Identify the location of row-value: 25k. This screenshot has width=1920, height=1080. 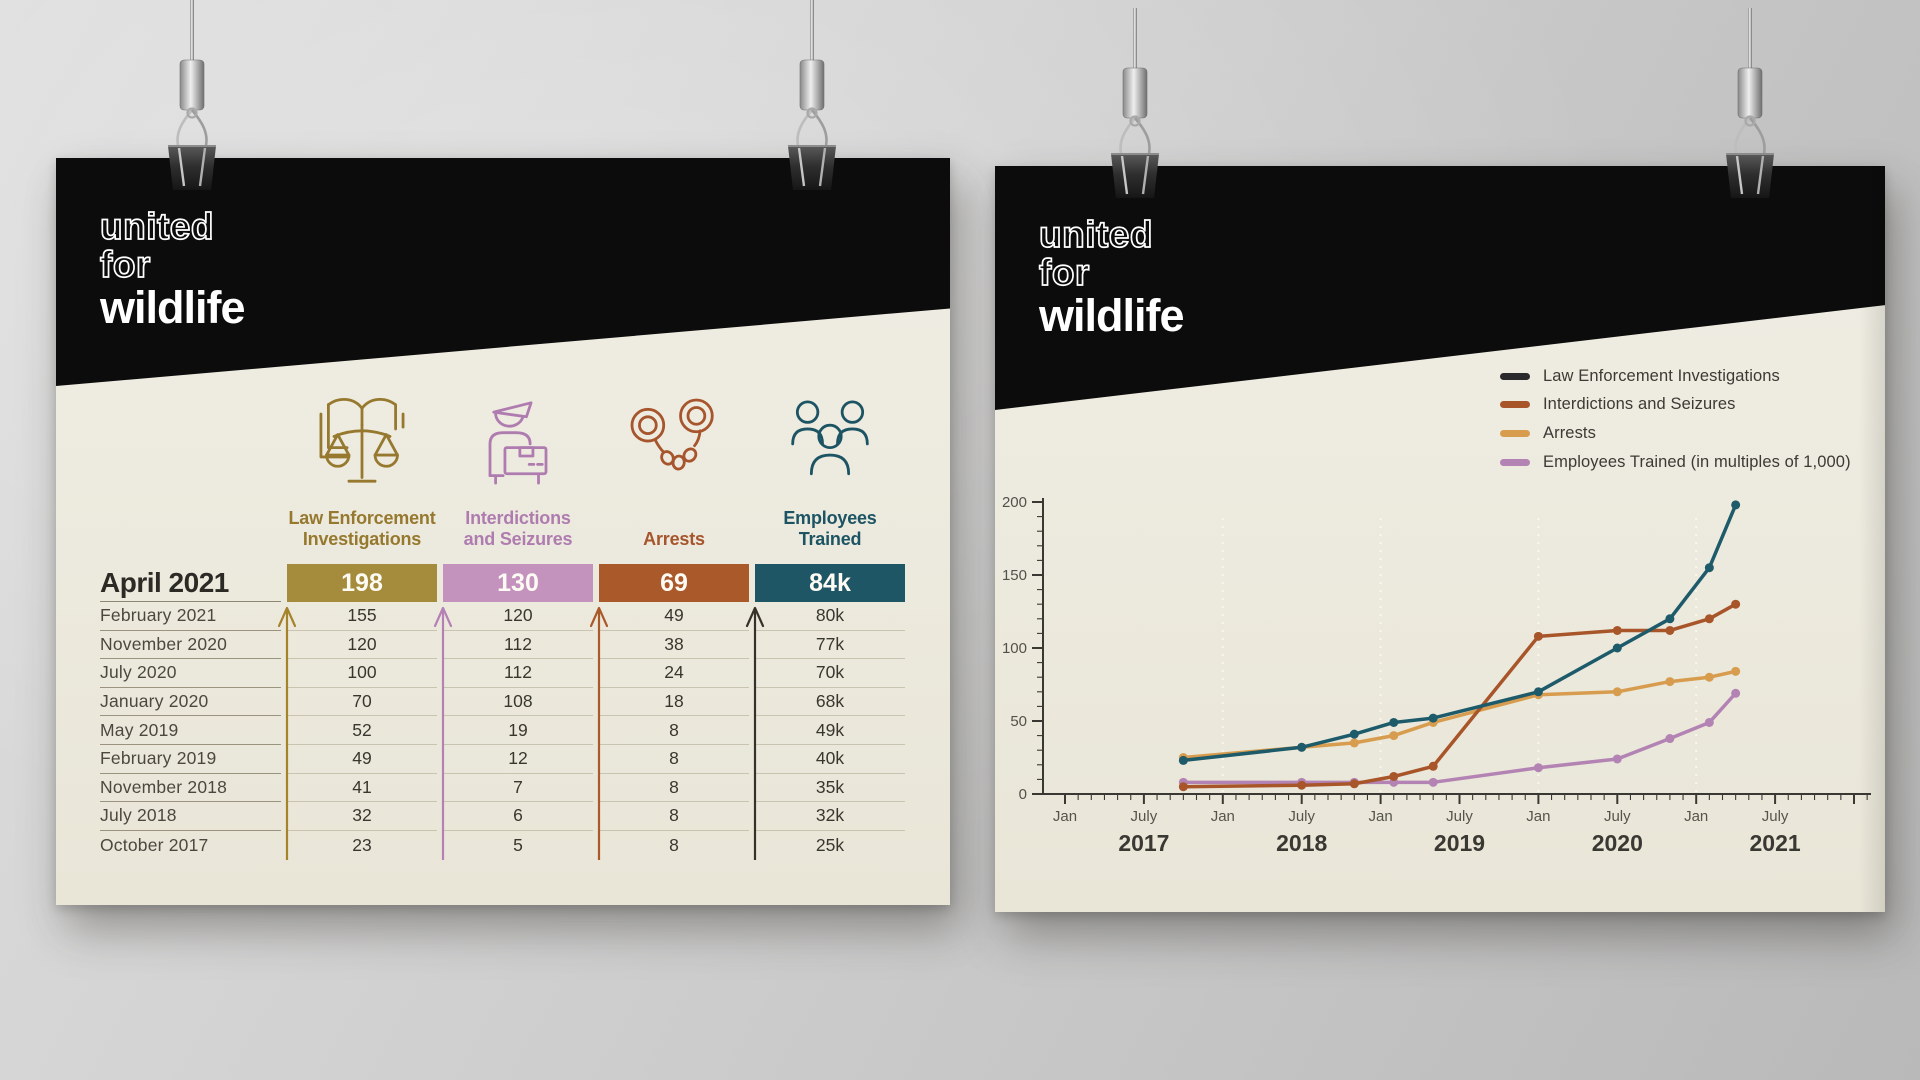
(830, 844).